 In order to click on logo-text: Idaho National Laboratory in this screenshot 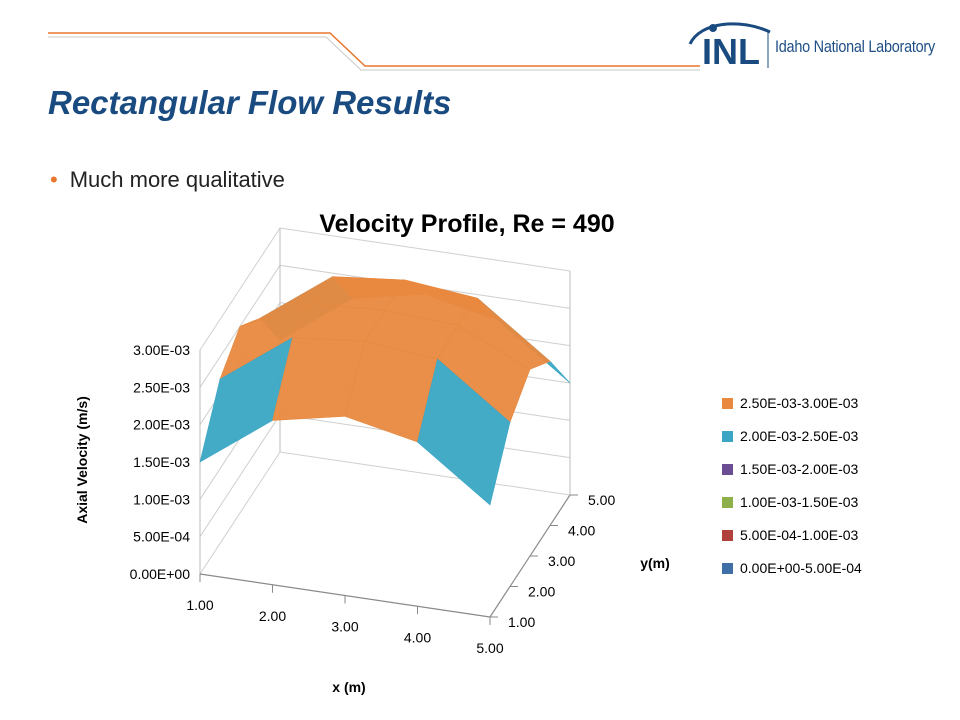, I will do `click(855, 46)`.